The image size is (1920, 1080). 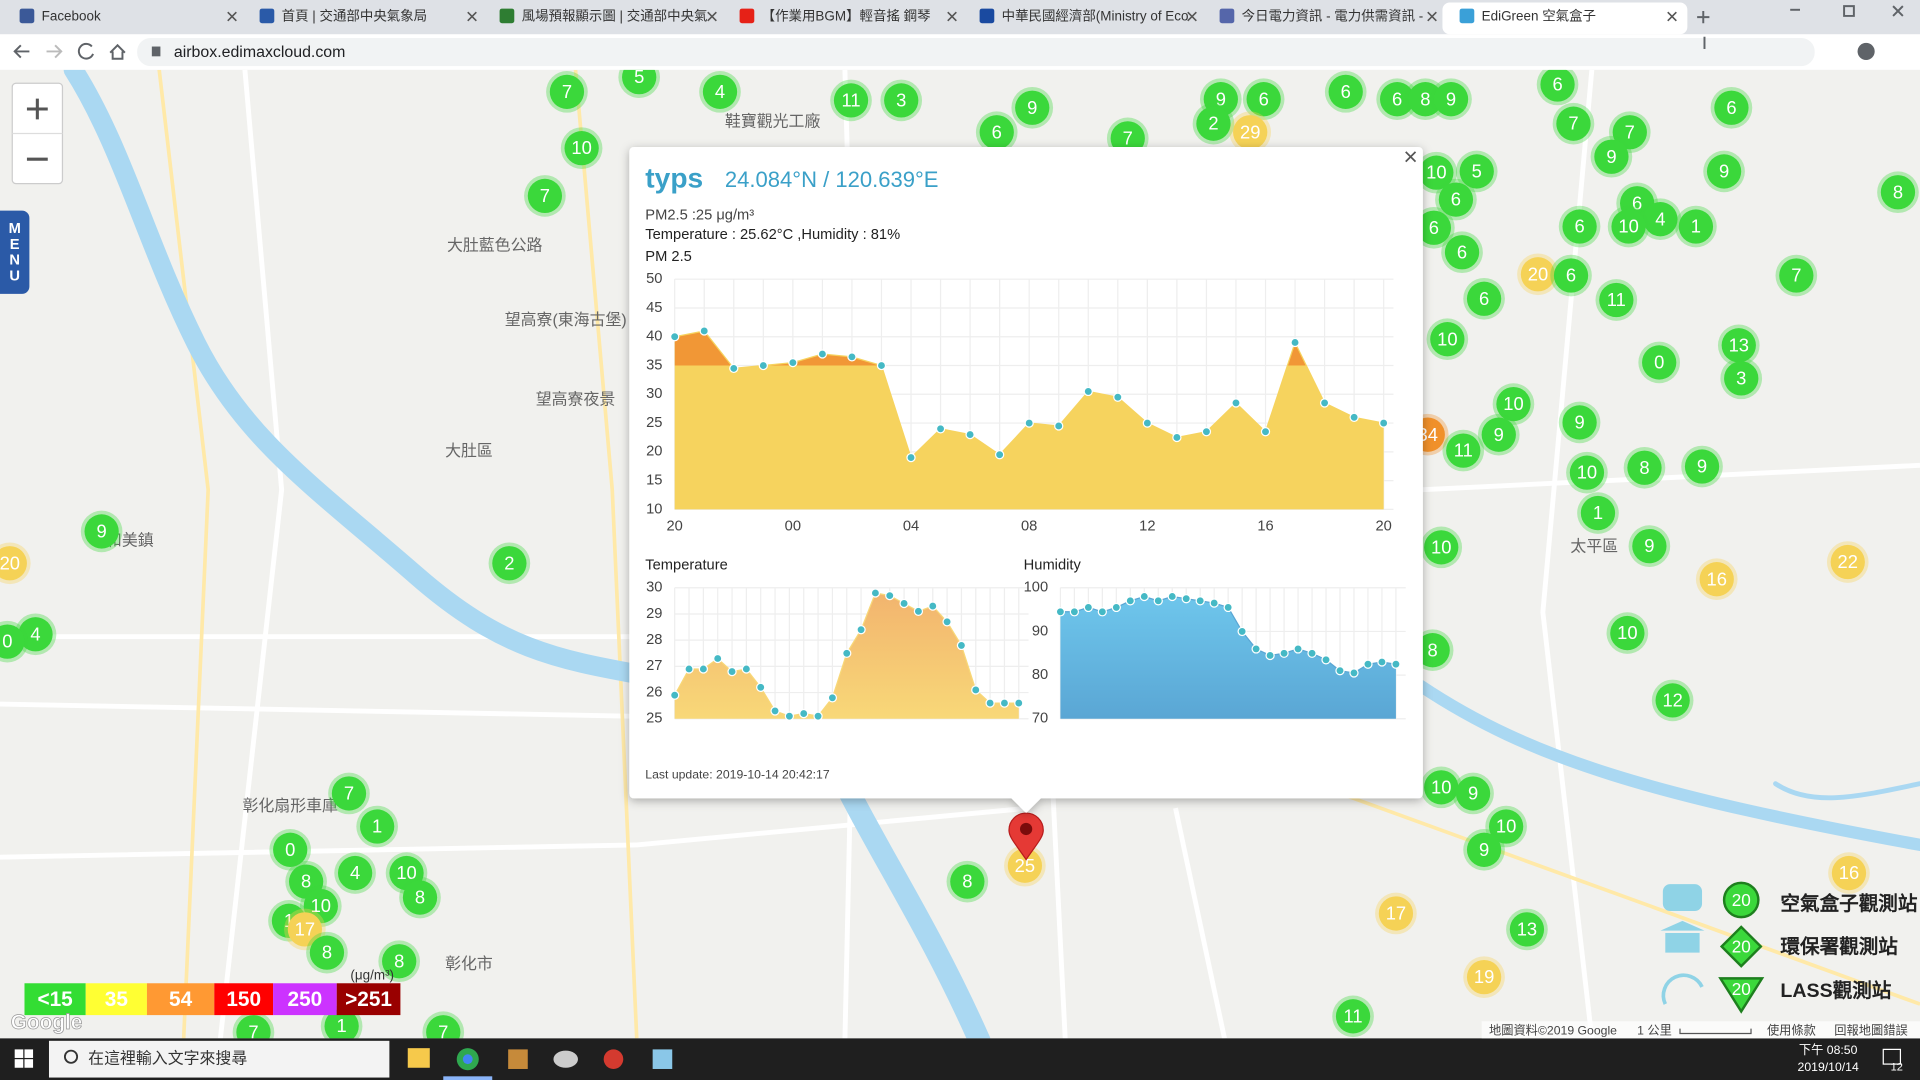 I want to click on profile-icon, so click(x=1866, y=51).